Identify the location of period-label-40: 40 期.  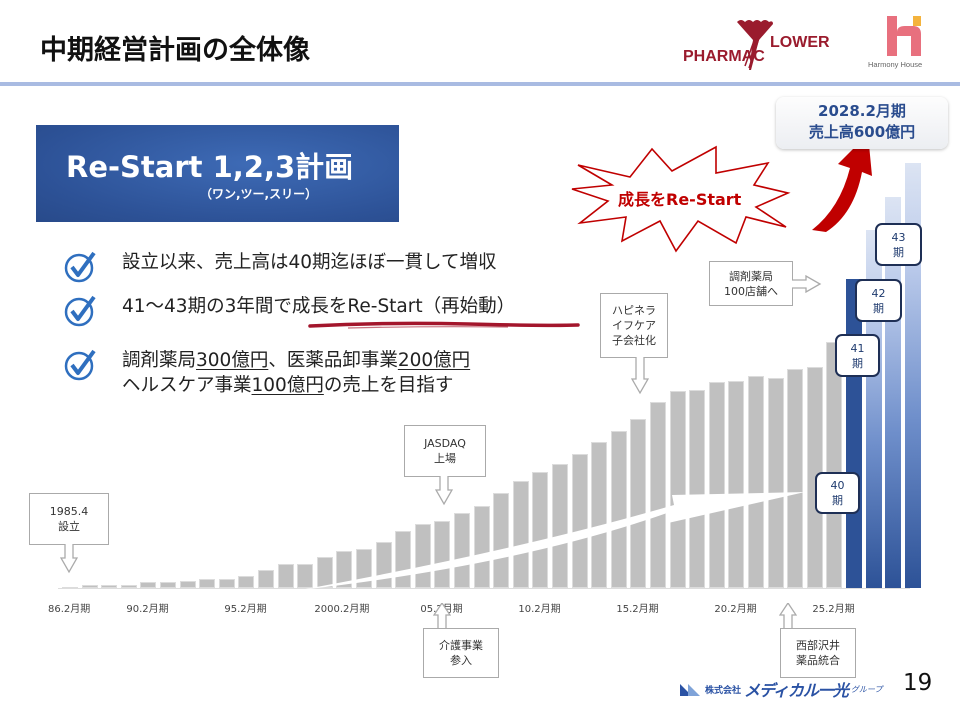
(837, 493).